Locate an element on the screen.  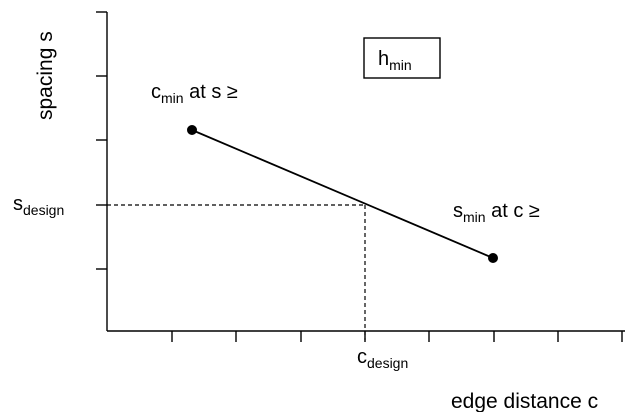
hmin-label: hmin is located at coordinates (395, 60).